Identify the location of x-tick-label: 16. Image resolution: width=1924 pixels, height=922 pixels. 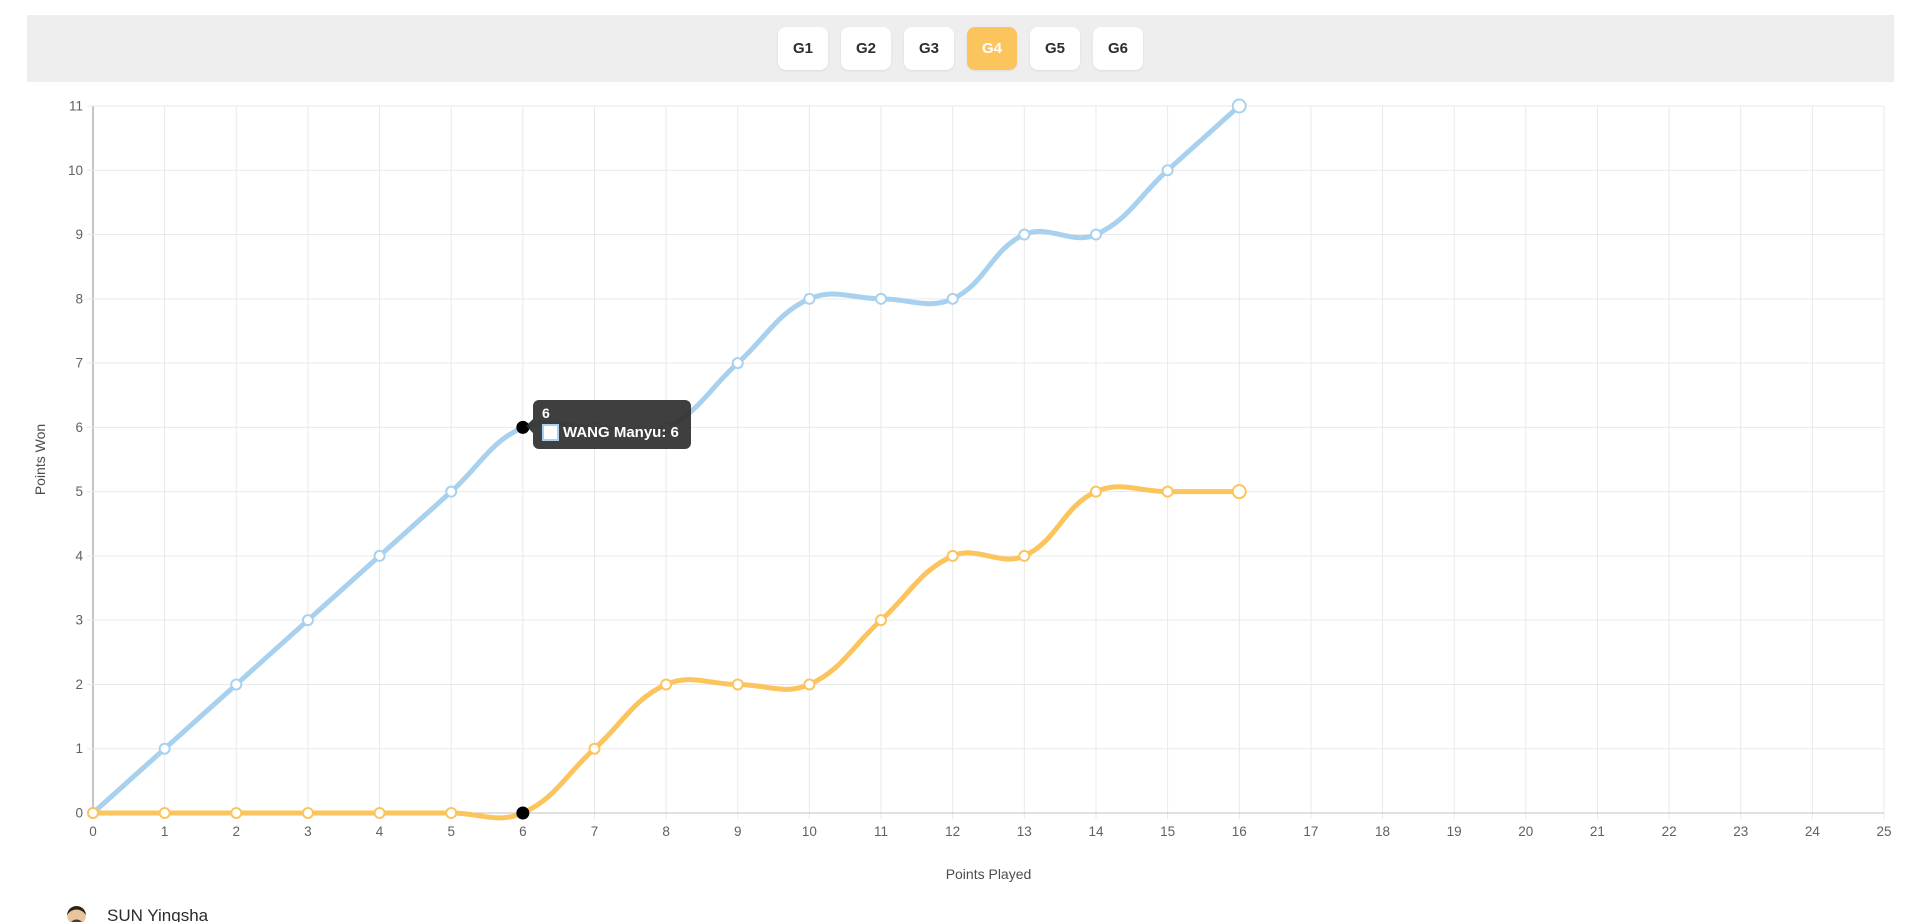
(1239, 831).